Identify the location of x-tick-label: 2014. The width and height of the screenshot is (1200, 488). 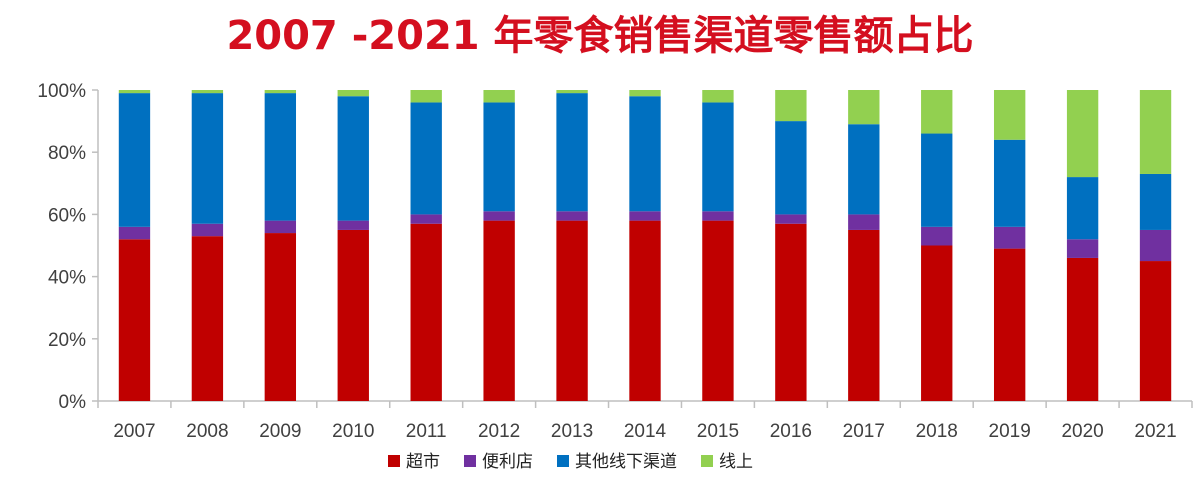
(645, 431).